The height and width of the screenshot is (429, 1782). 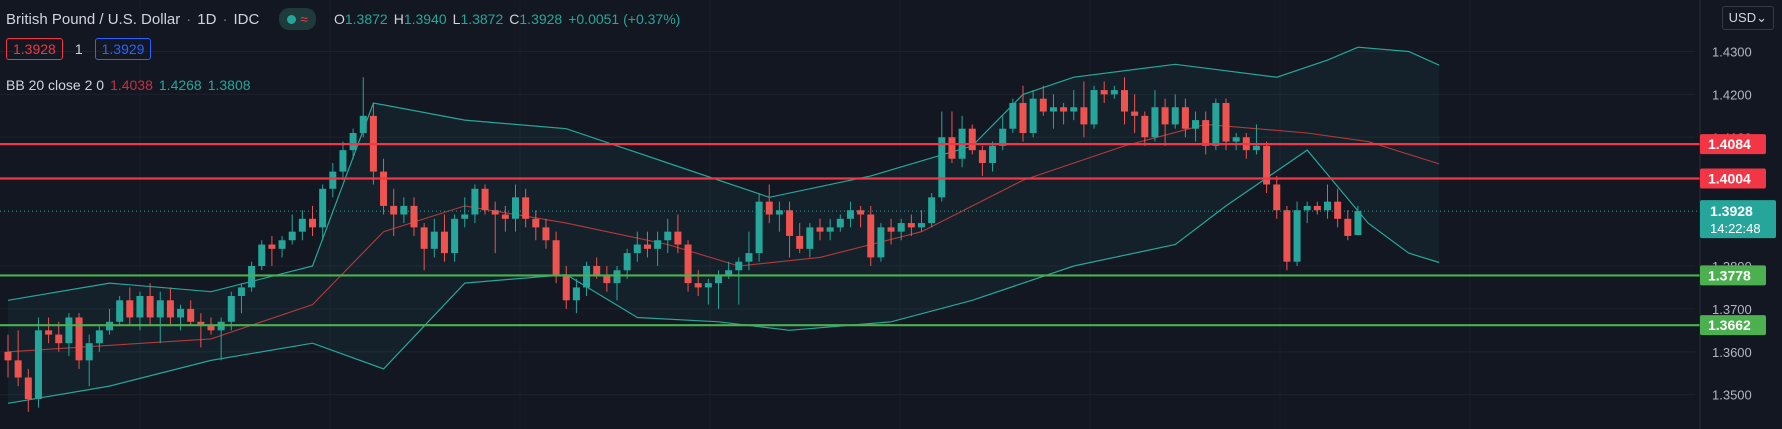 What do you see at coordinates (207, 19) in the screenshot?
I see `interval-label: 1D` at bounding box center [207, 19].